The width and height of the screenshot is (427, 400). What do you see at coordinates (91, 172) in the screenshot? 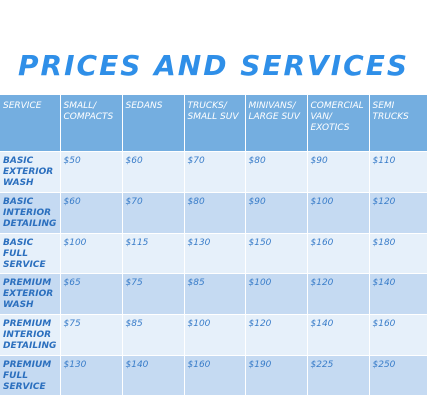
I see `price-cell: $50` at bounding box center [91, 172].